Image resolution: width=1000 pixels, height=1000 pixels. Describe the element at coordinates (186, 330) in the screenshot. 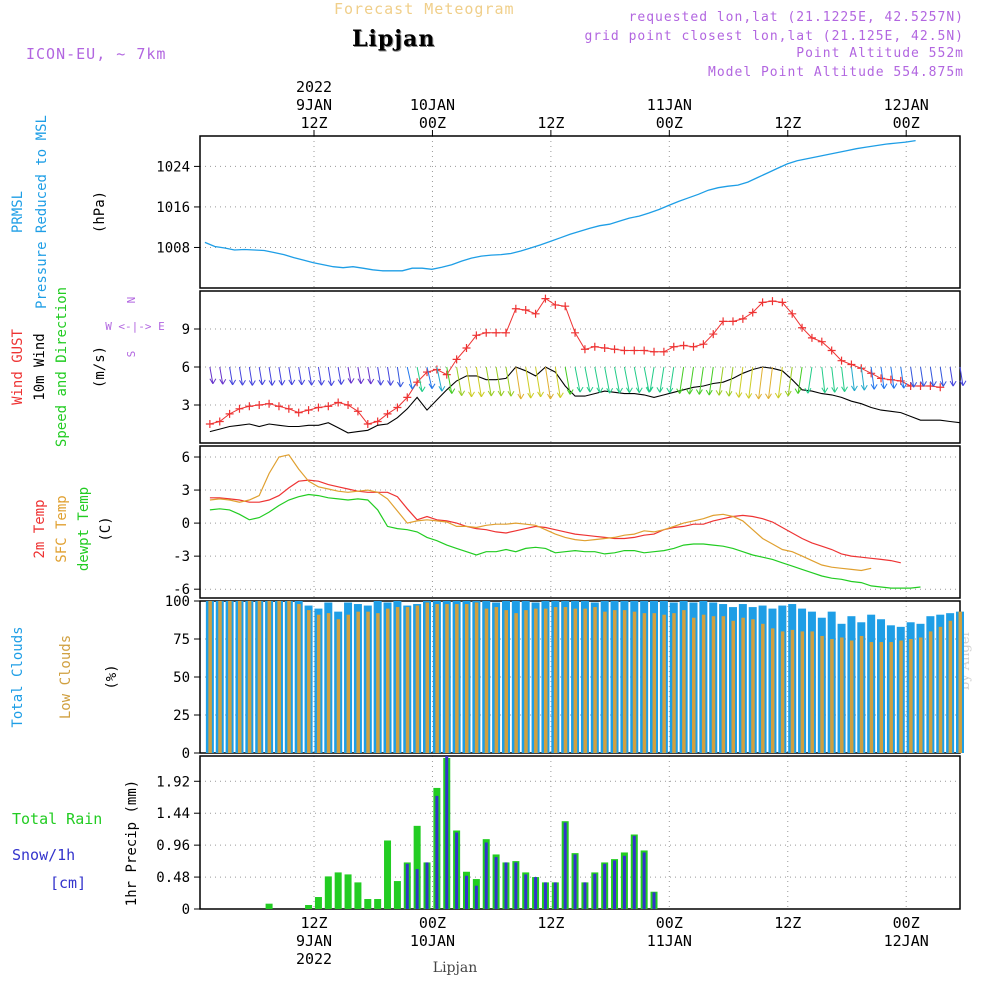

I see `y-tick-label: 9` at that location.